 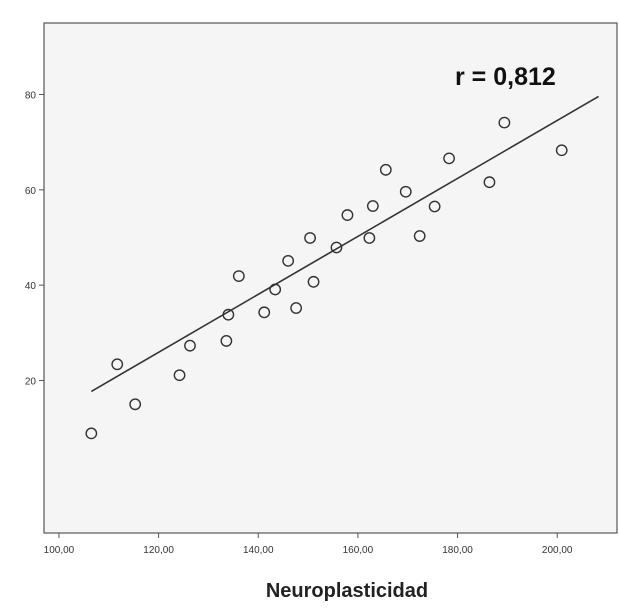 I want to click on x-tick-label: 160,00, so click(x=358, y=550).